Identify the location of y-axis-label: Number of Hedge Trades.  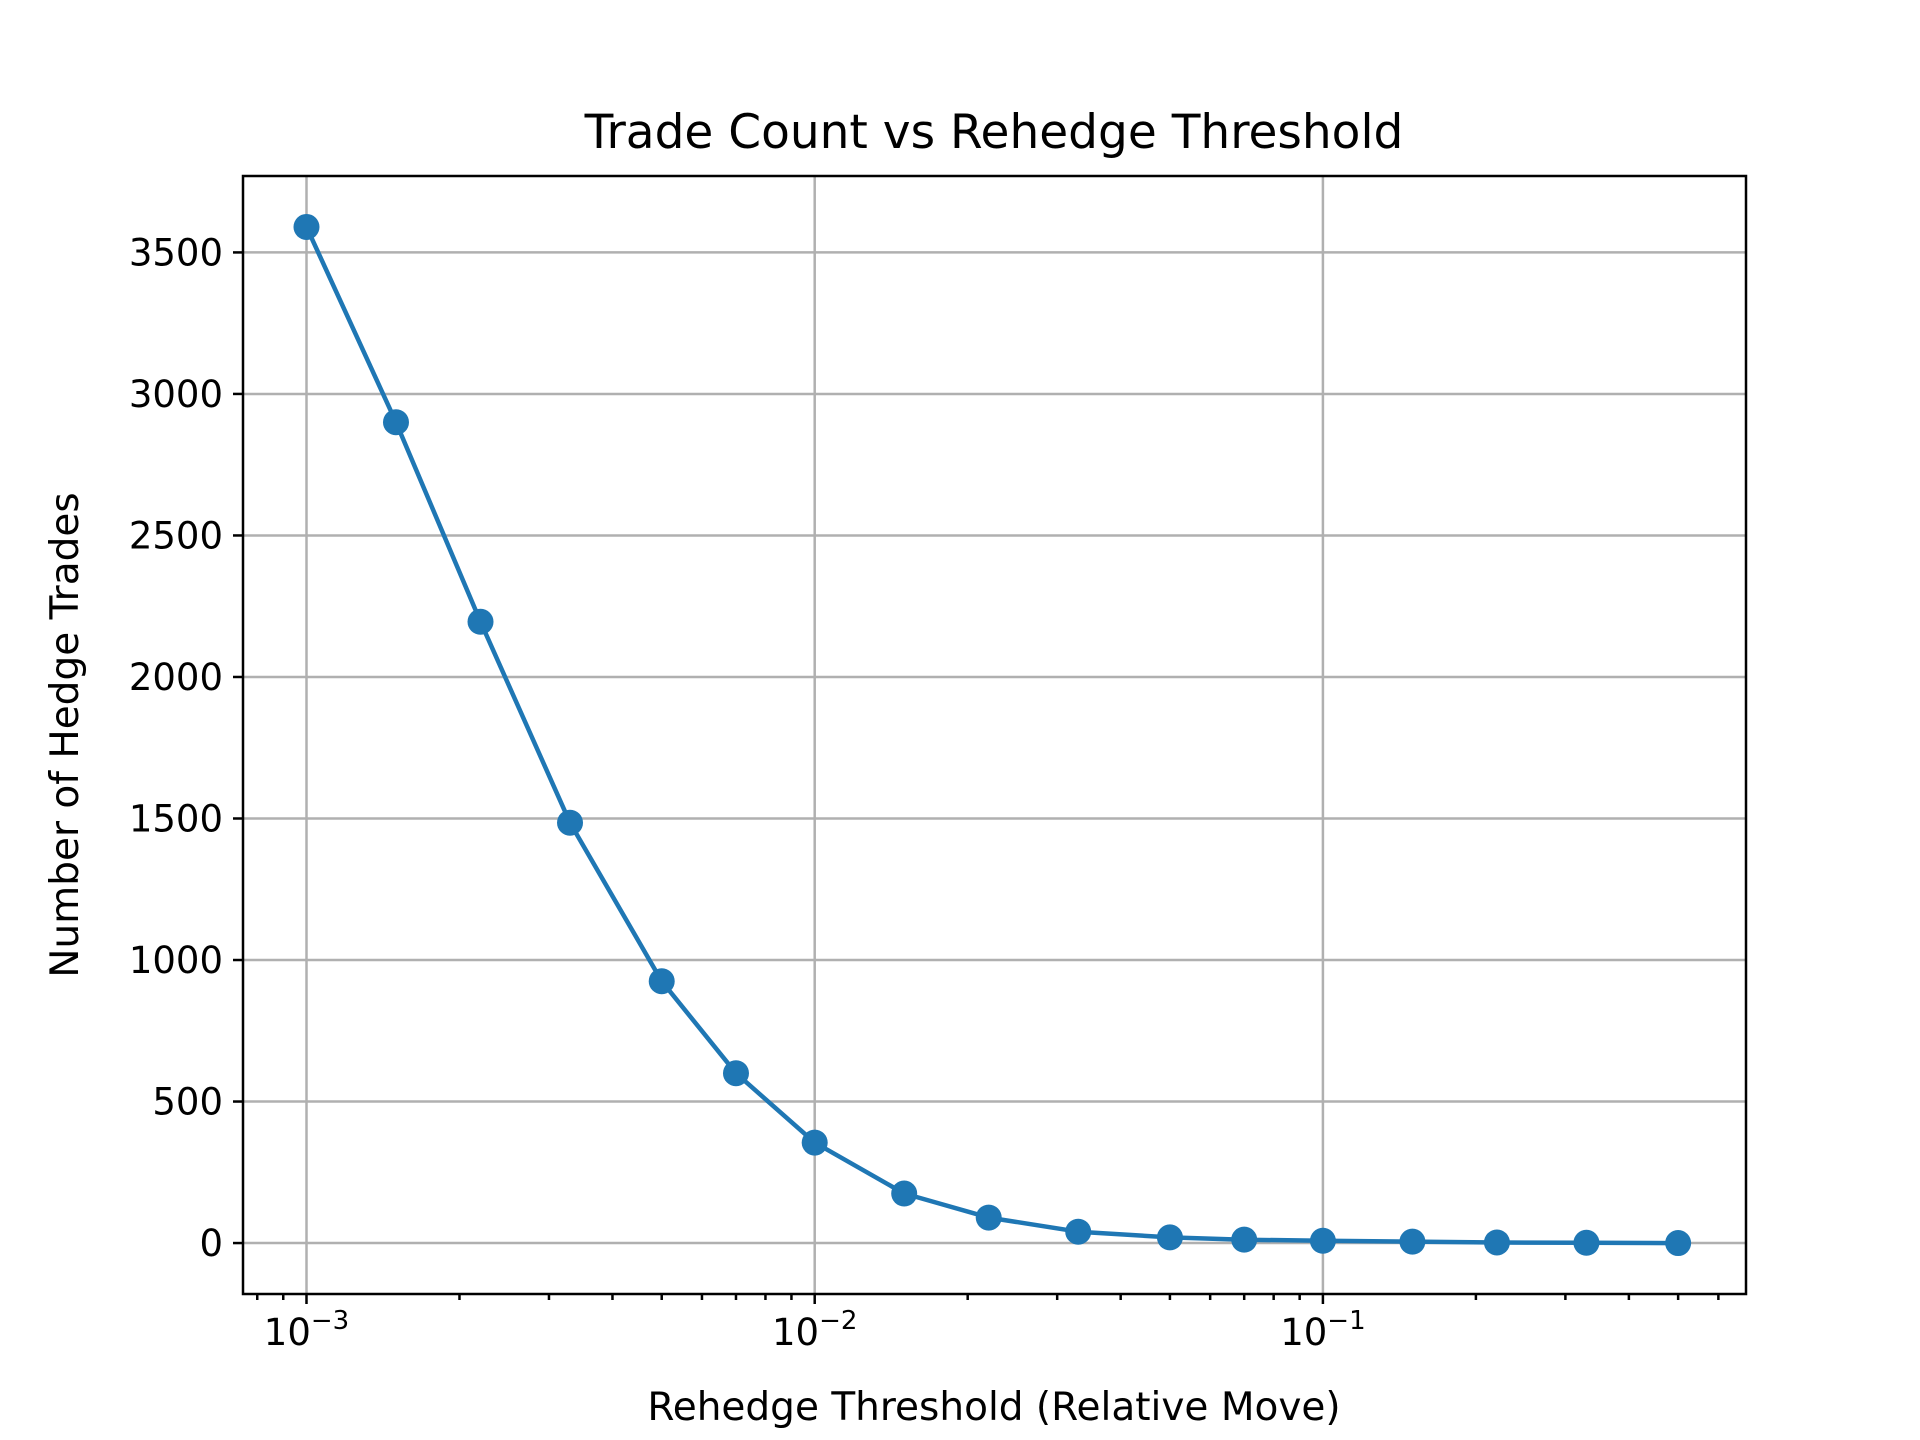
(65, 734).